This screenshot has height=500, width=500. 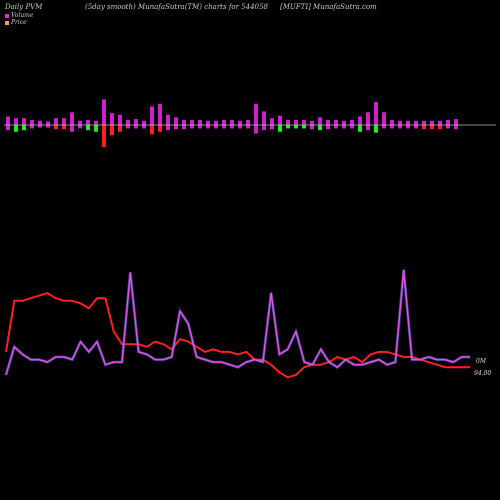 I want to click on pvm-bars-layer, so click(x=232, y=123).